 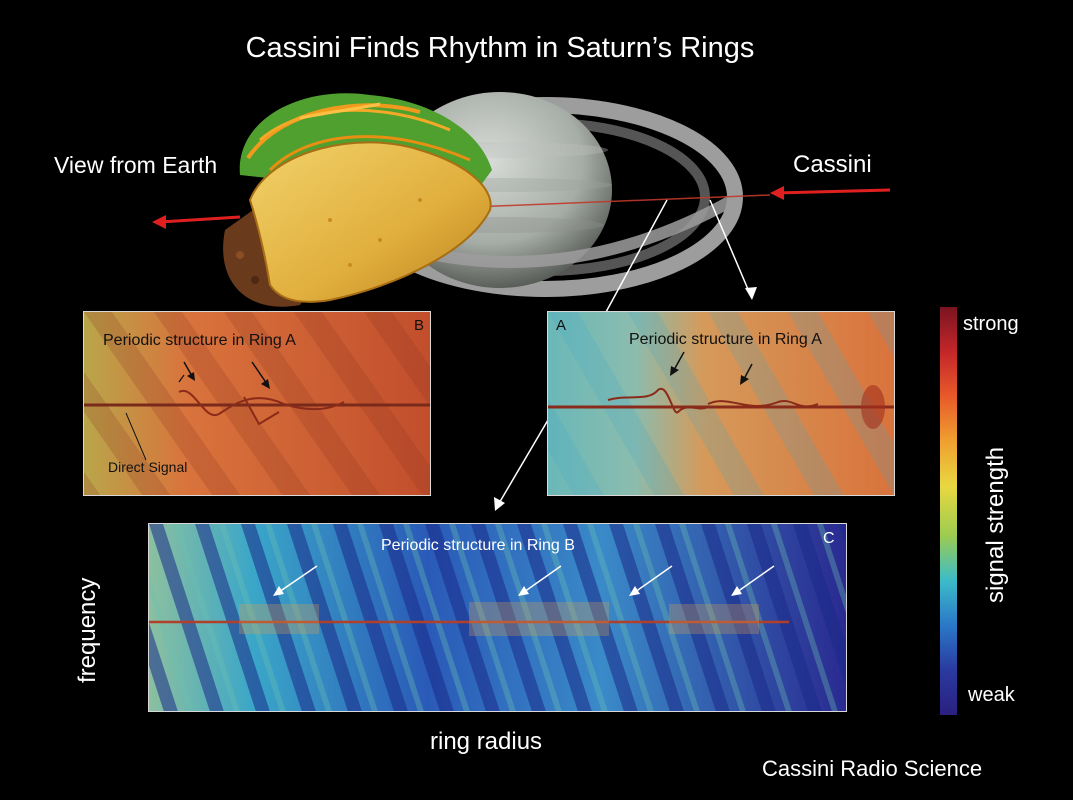 I want to click on panel-b-annotation: Periodic structure in Ring A, so click(x=199, y=340).